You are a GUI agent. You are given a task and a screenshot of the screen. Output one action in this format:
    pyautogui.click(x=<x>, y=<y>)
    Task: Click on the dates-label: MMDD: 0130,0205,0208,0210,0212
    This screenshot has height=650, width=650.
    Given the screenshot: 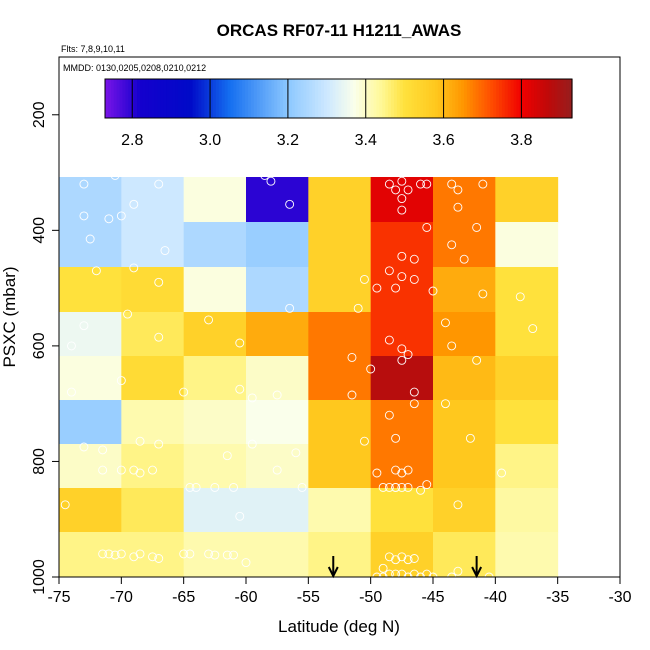 What is the action you would take?
    pyautogui.click(x=134, y=68)
    